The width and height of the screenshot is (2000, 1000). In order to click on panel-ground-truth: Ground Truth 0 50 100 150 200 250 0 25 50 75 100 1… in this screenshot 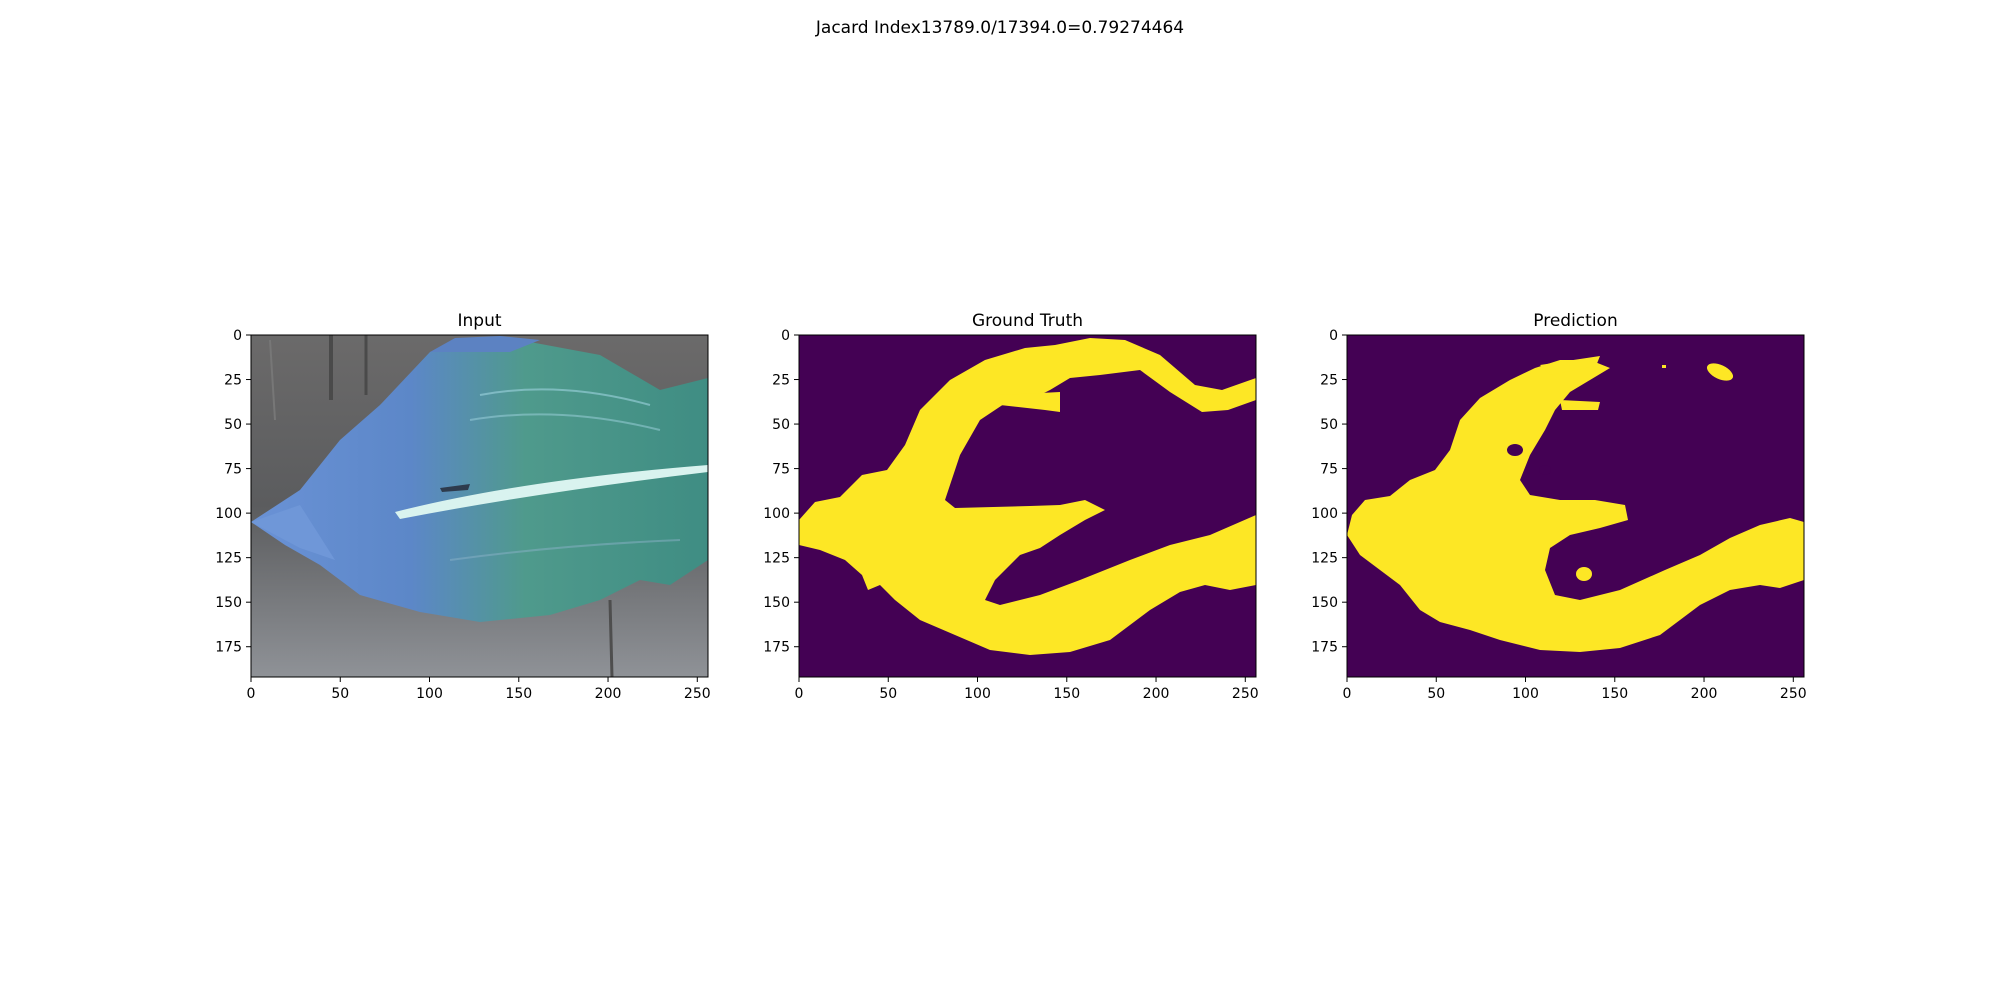, I will do `click(1010, 506)`.